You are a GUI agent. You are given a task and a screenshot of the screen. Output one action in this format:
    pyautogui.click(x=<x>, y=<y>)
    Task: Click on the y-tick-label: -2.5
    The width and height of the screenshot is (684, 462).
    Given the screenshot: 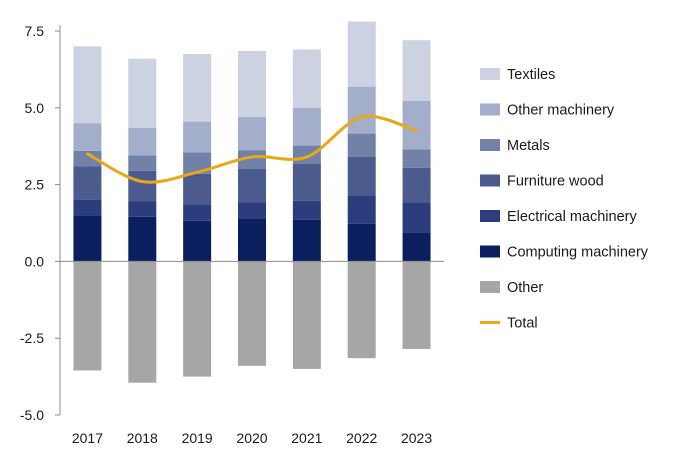 What is the action you would take?
    pyautogui.click(x=32, y=338)
    